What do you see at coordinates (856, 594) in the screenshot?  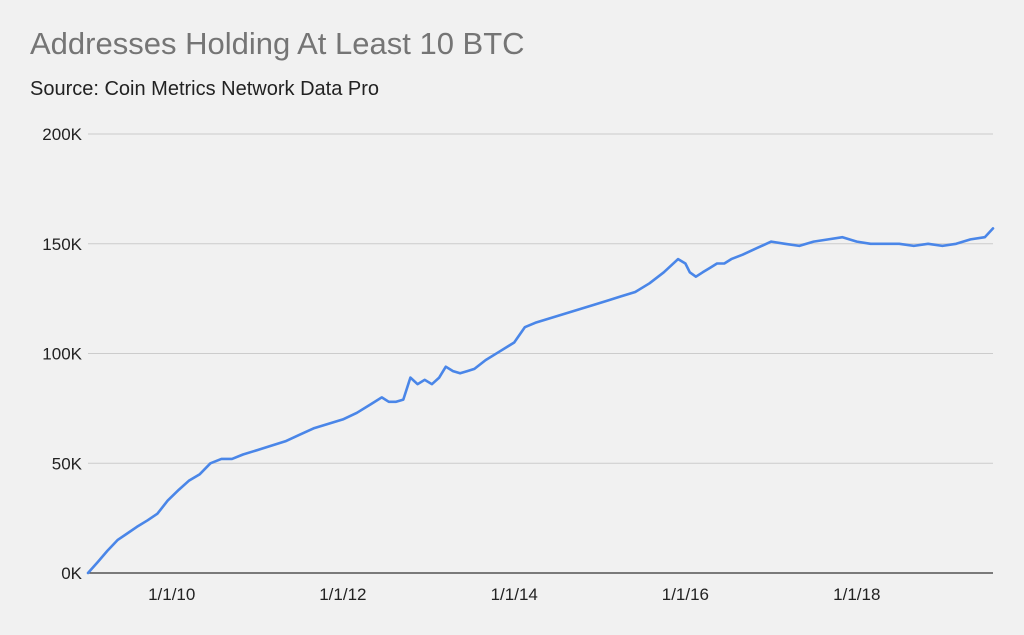 I see `x-tick-label: 1/1/18` at bounding box center [856, 594].